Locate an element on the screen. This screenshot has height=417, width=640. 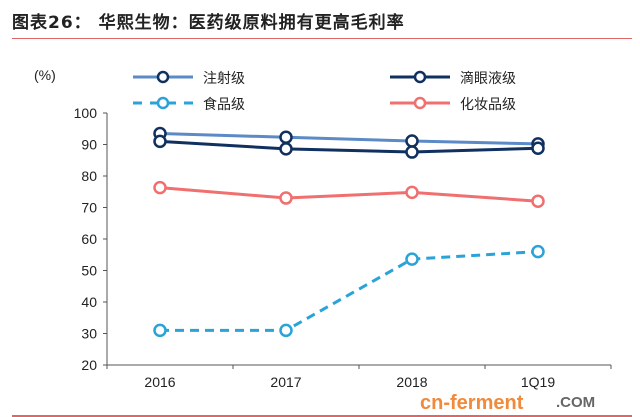
legend-label-3: 化妆品级 is located at coordinates (488, 105).